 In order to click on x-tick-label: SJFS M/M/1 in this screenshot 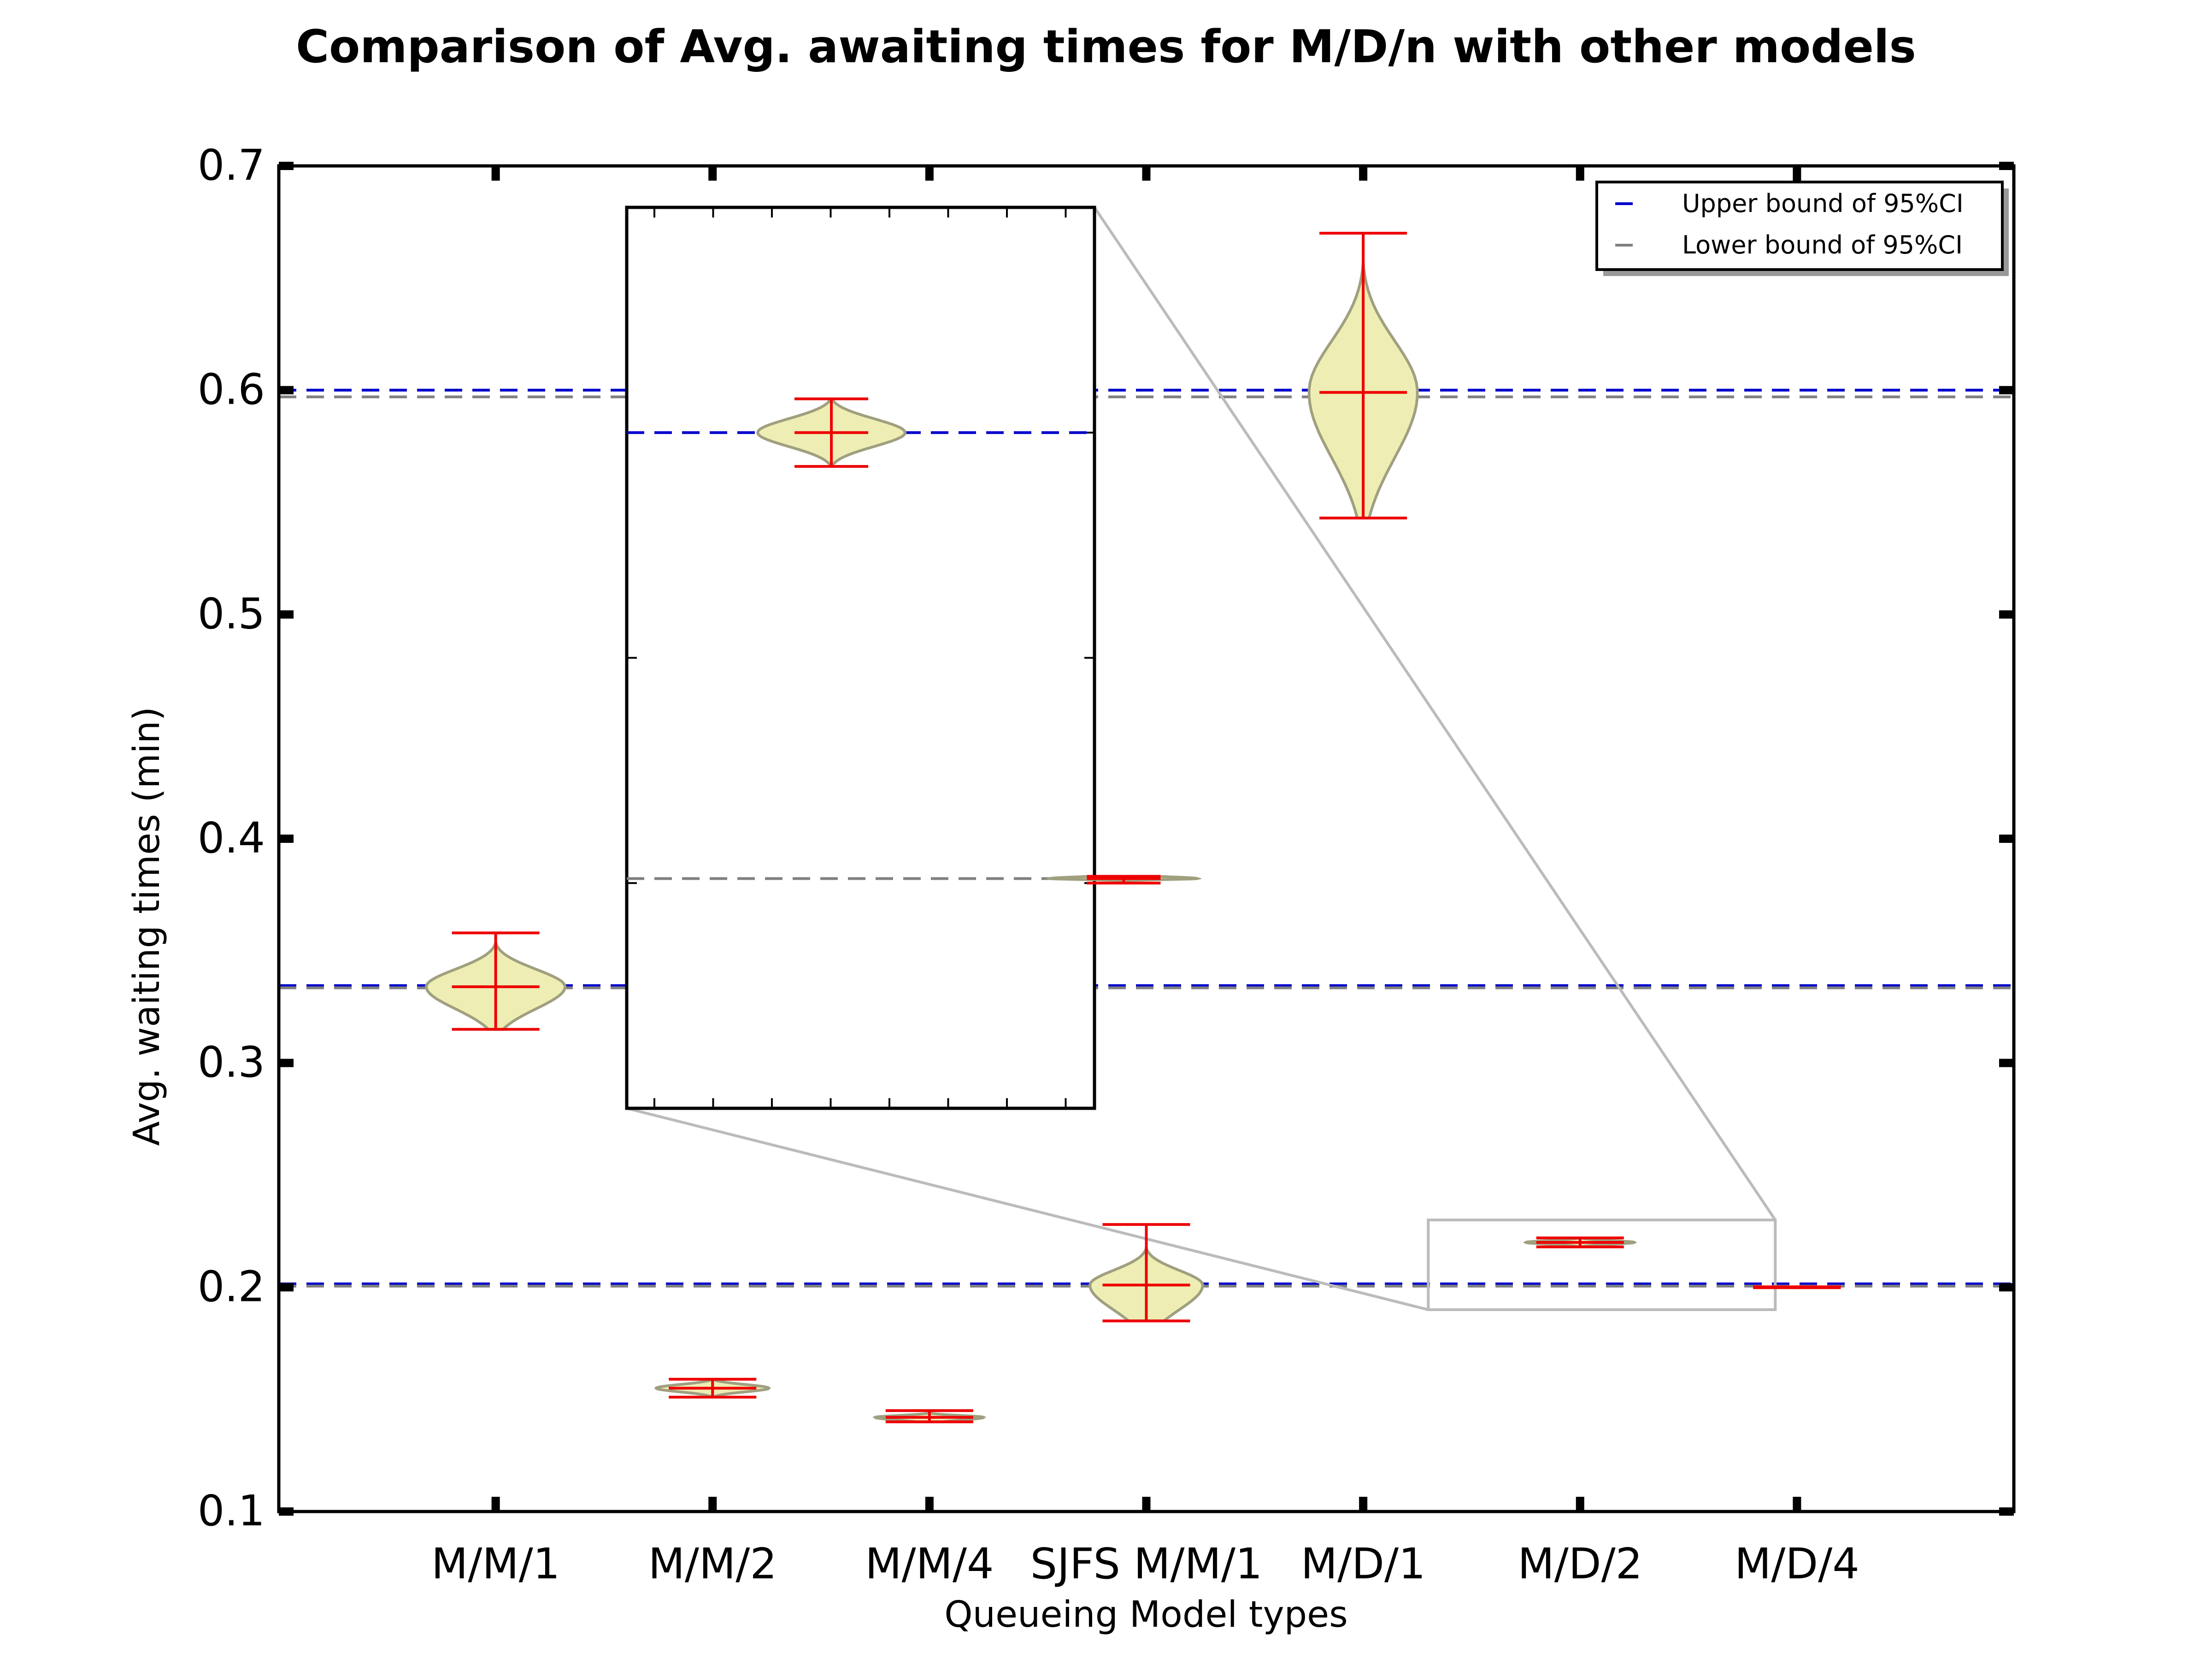, I will do `click(1146, 1563)`.